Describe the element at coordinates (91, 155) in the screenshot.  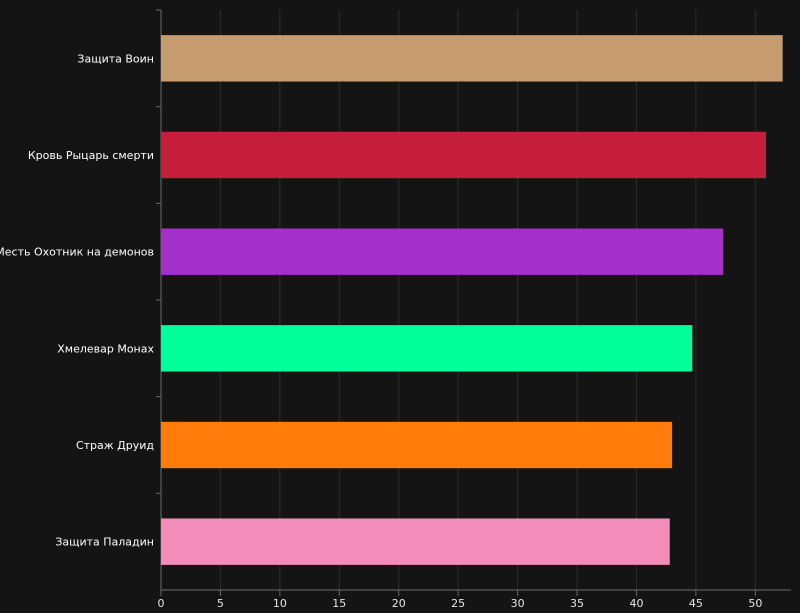
I see `category-label: Кровь Рыцарь смерти` at that location.